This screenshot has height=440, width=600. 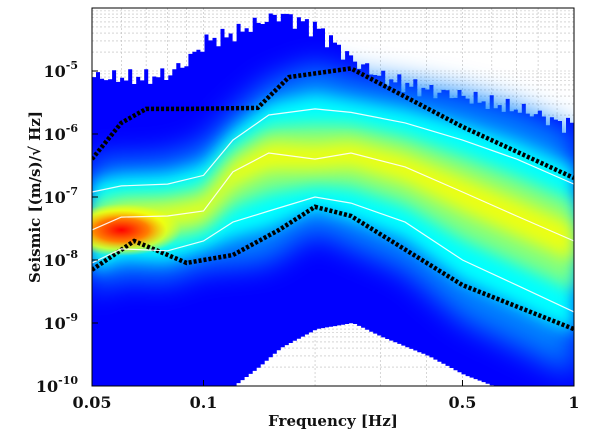 What do you see at coordinates (61, 196) in the screenshot?
I see `y-tick-label: 10⁻⁷` at bounding box center [61, 196].